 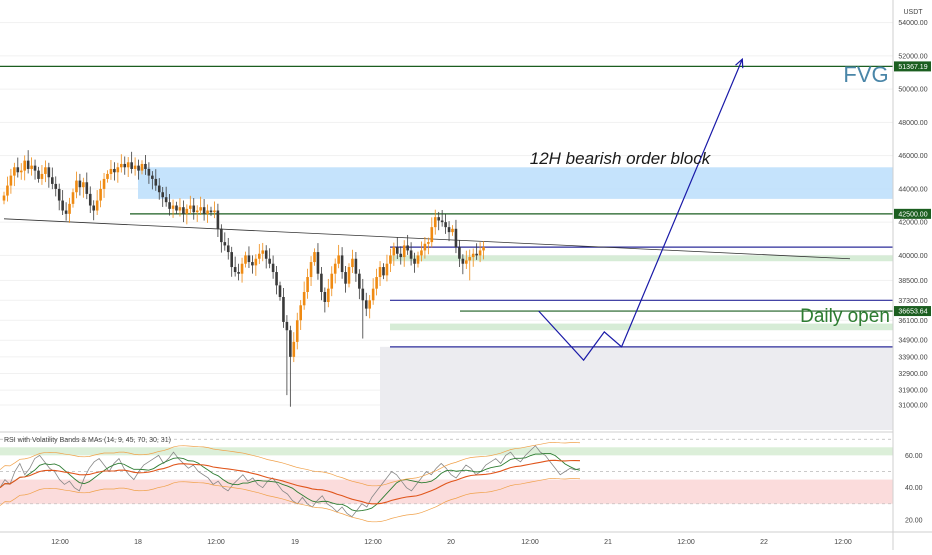 I want to click on time-tick-label: 21, so click(x=608, y=542).